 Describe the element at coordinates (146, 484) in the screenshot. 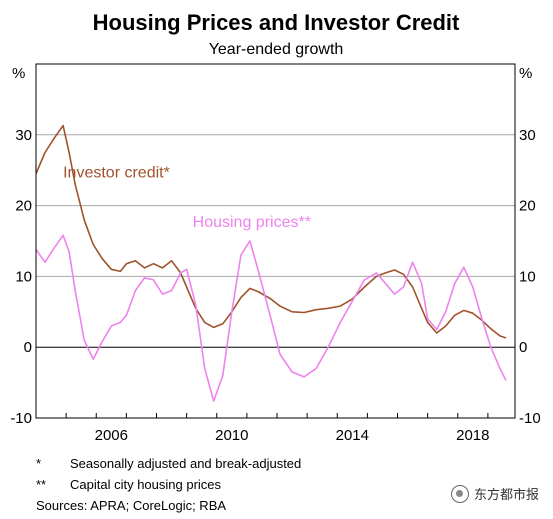

I see `footnote-2-text: Capital city housing prices` at that location.